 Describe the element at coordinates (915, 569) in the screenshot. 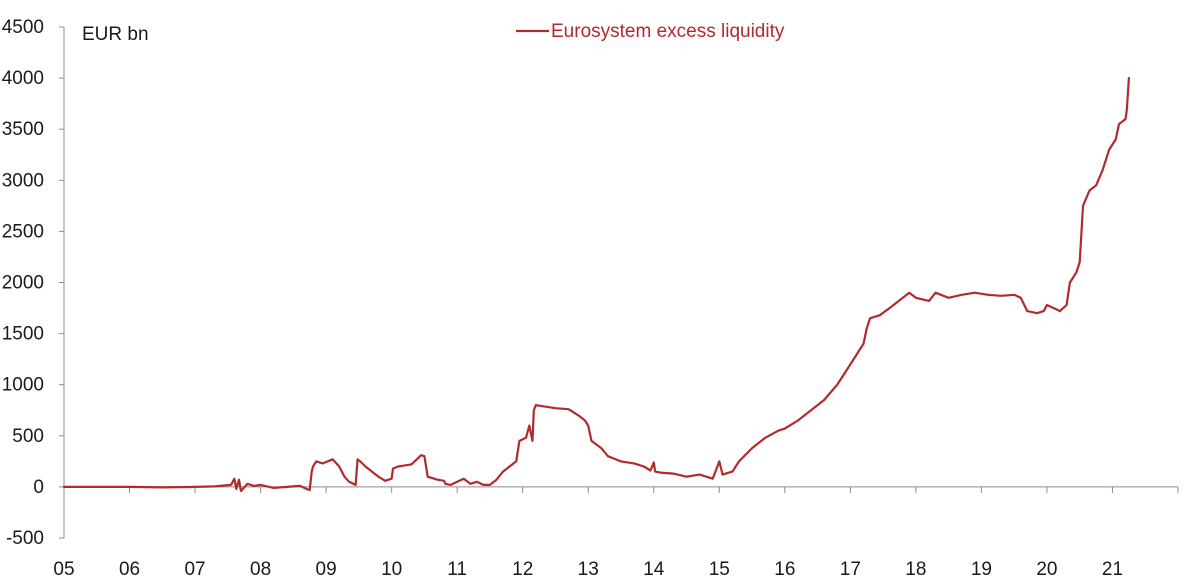

I see `x-tick-label: 18` at that location.